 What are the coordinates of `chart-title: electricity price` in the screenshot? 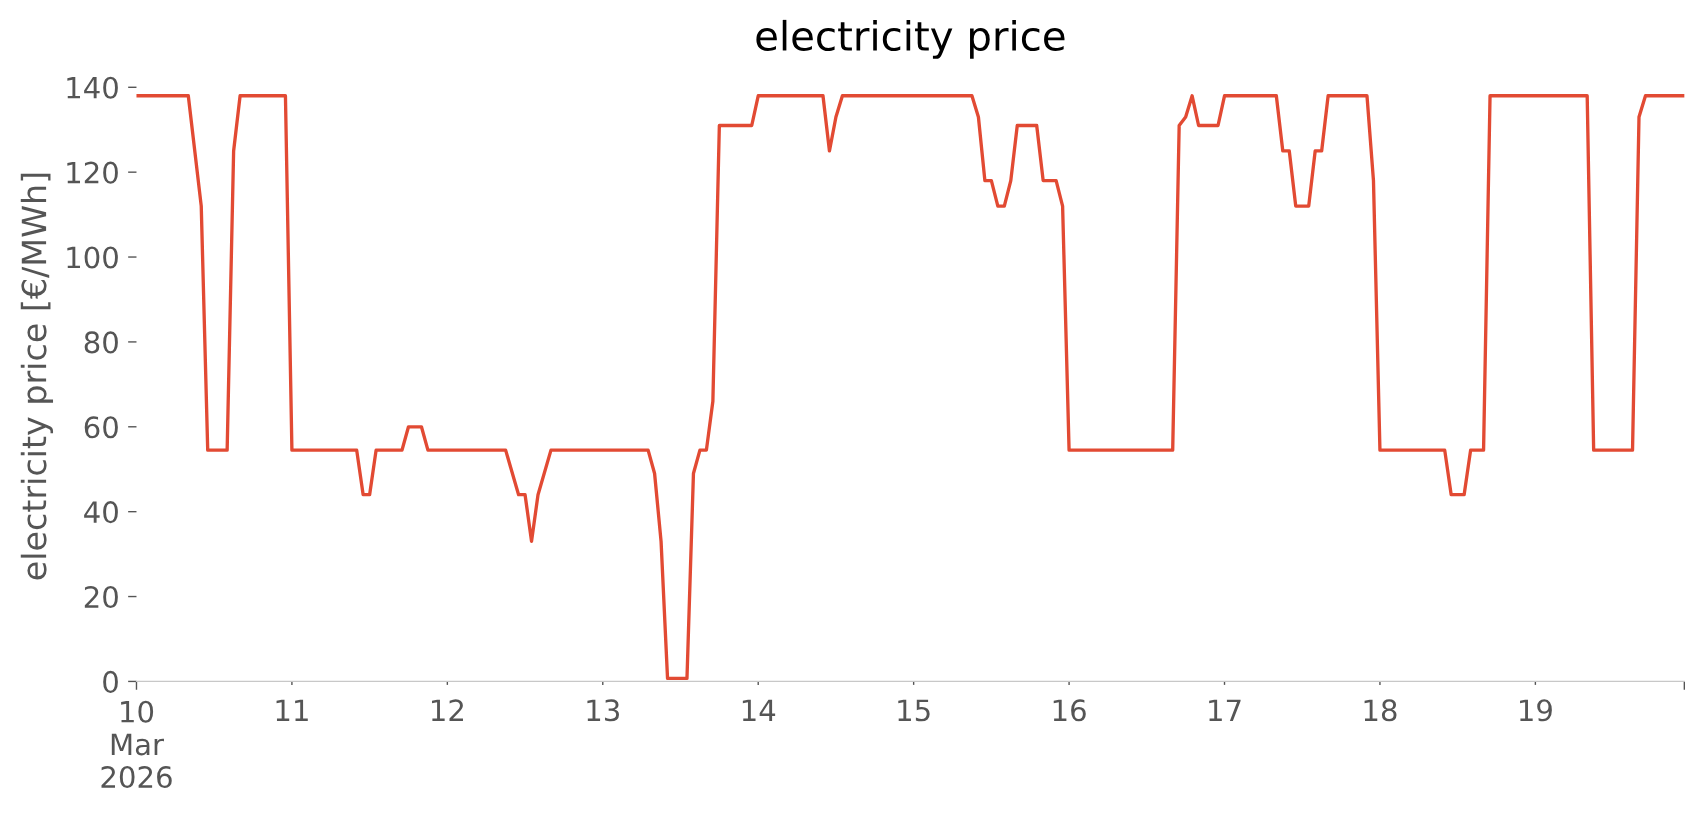 It's located at (910, 39).